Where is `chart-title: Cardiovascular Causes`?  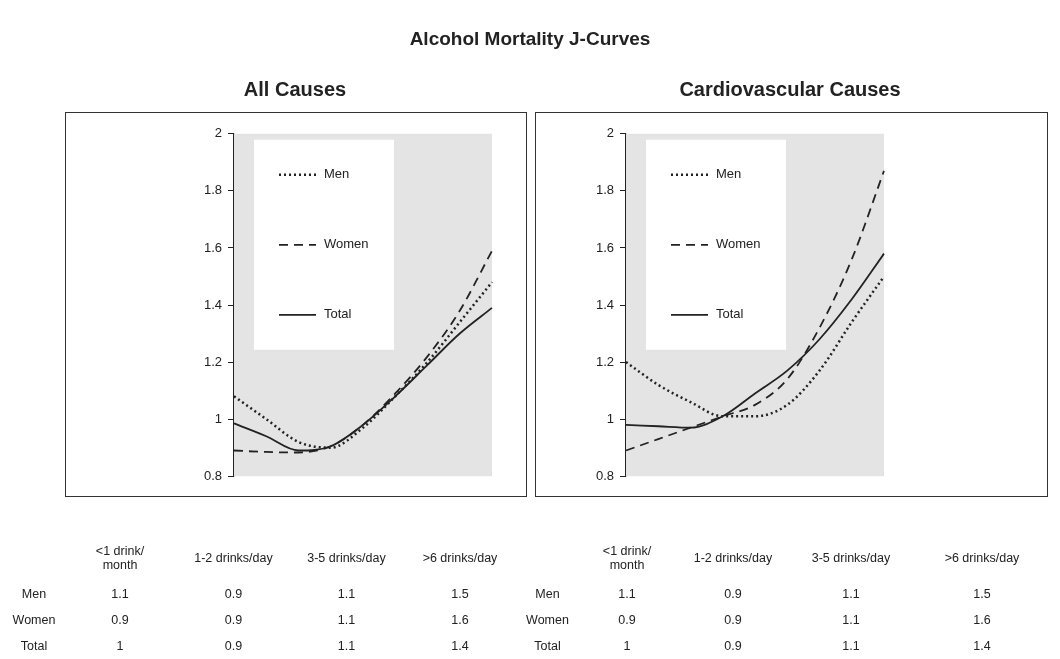 chart-title: Cardiovascular Causes is located at coordinates (790, 89).